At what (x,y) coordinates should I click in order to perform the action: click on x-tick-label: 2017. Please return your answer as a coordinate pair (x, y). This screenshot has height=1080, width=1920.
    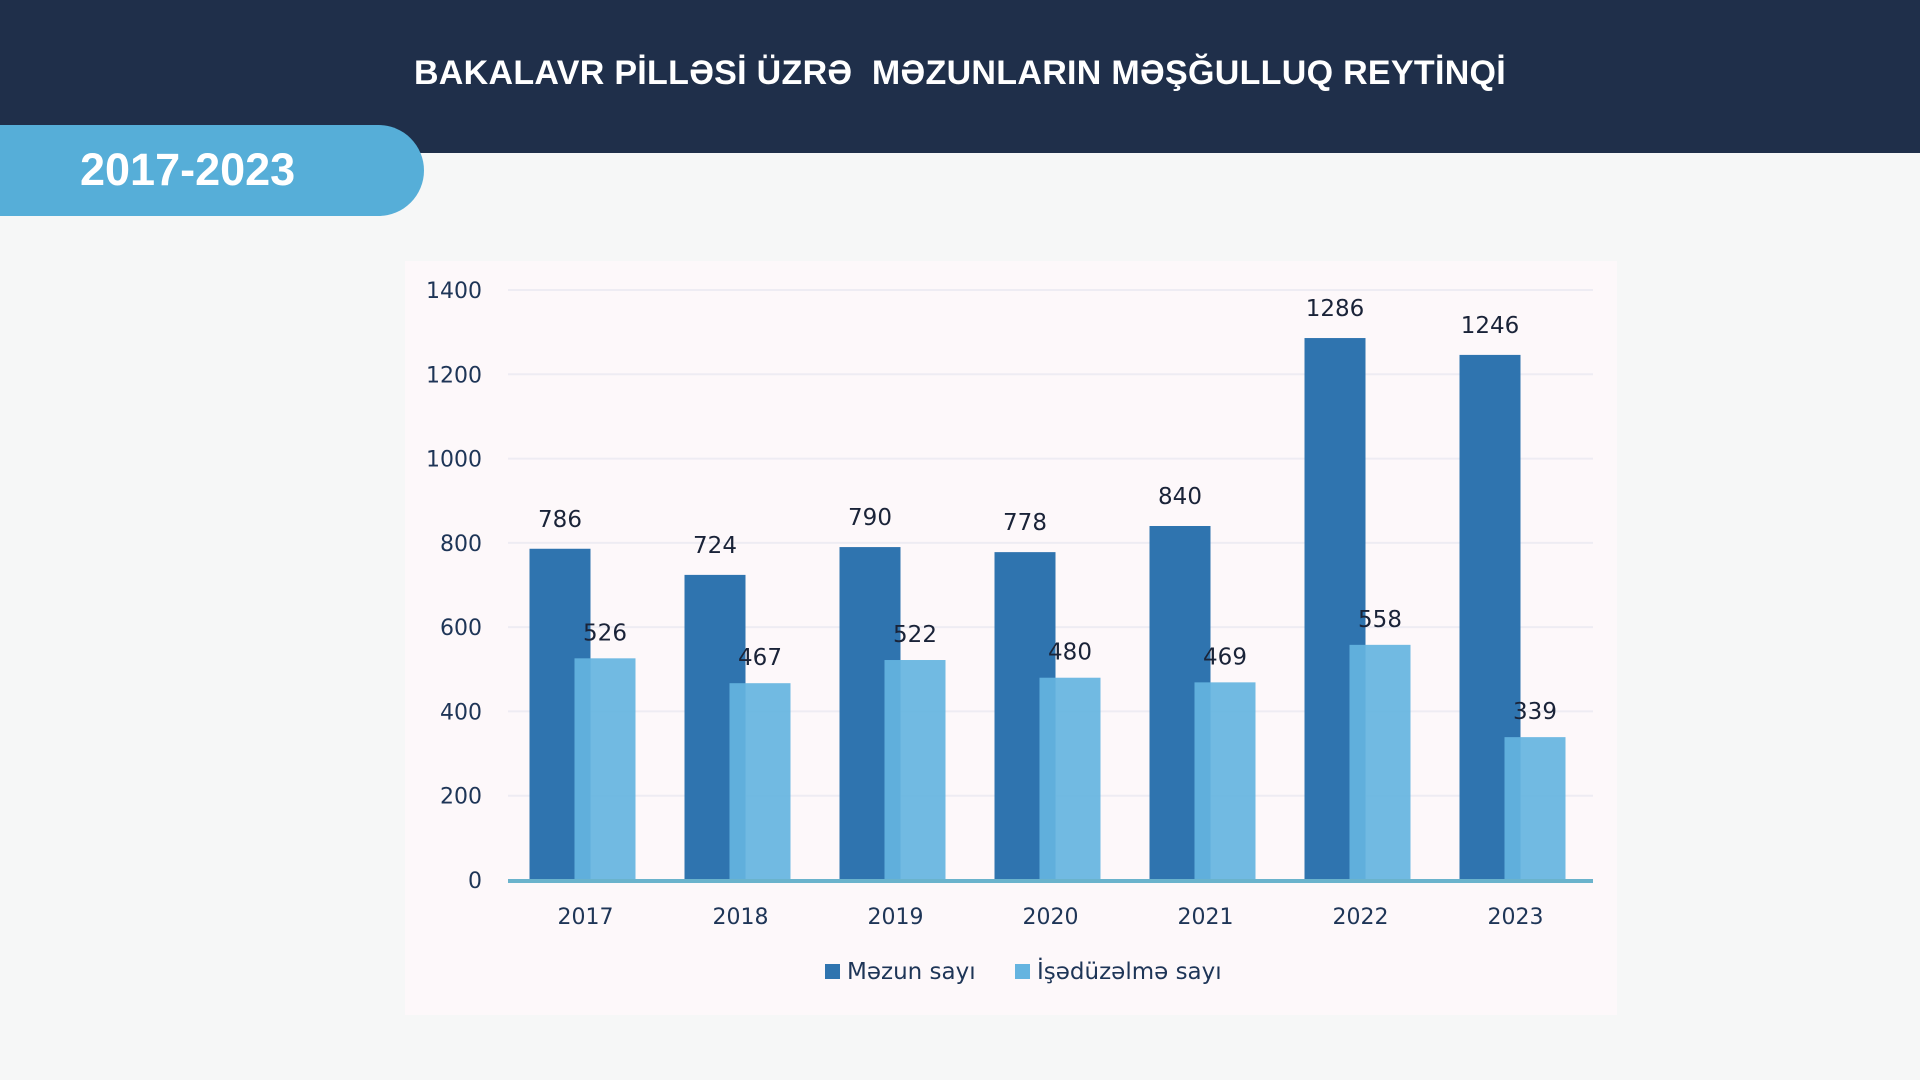
    Looking at the image, I should click on (586, 917).